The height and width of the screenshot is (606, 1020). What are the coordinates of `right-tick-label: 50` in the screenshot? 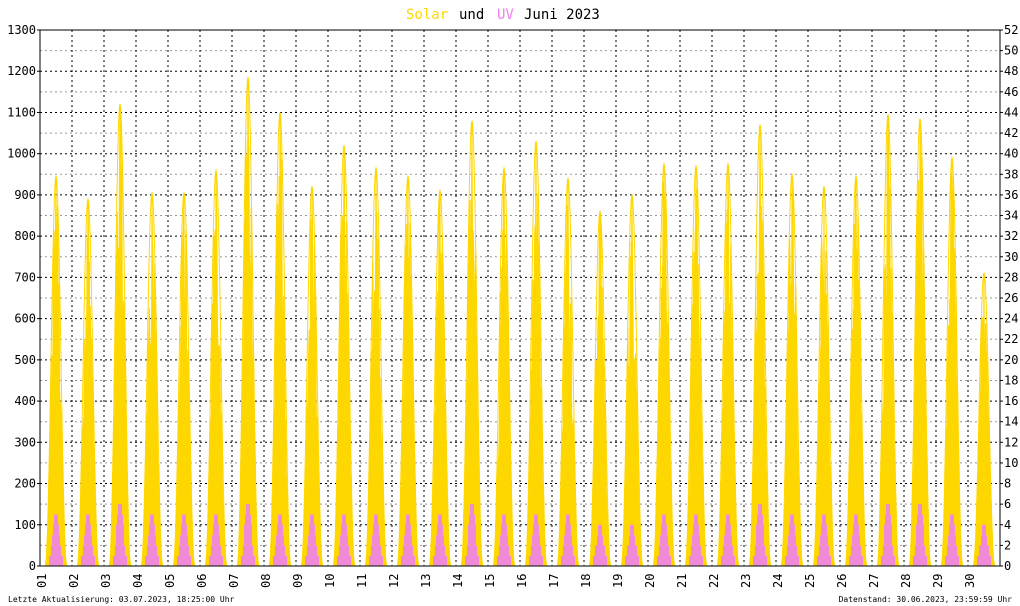 It's located at (1011, 51).